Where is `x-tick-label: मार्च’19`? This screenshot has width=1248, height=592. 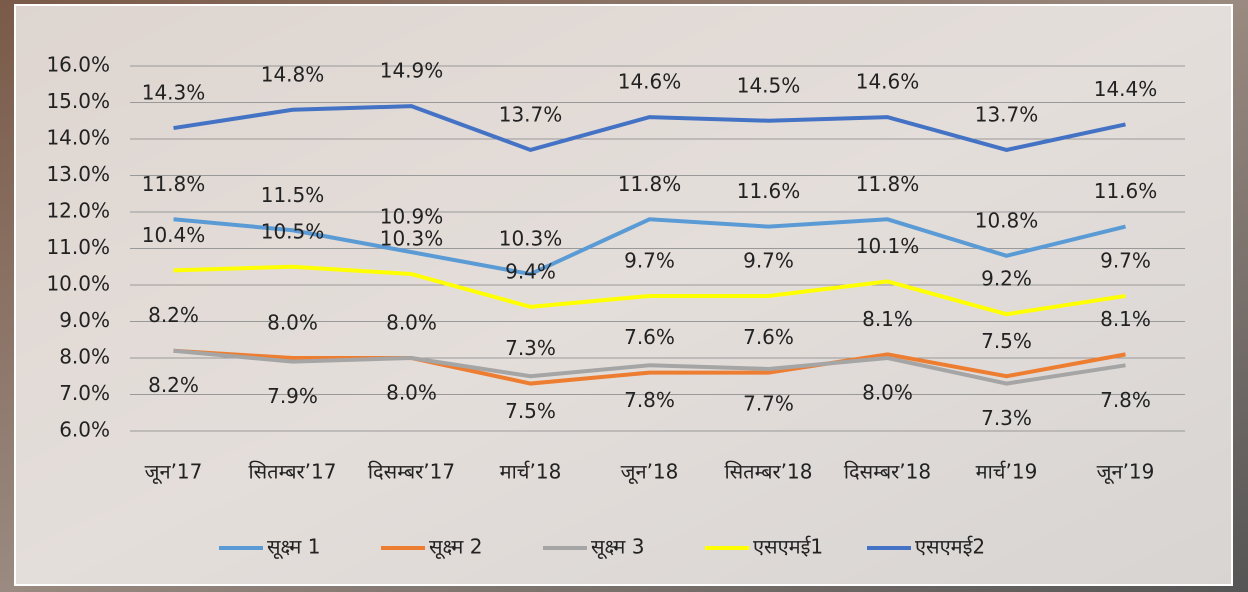 x-tick-label: मार्च’19 is located at coordinates (1007, 472).